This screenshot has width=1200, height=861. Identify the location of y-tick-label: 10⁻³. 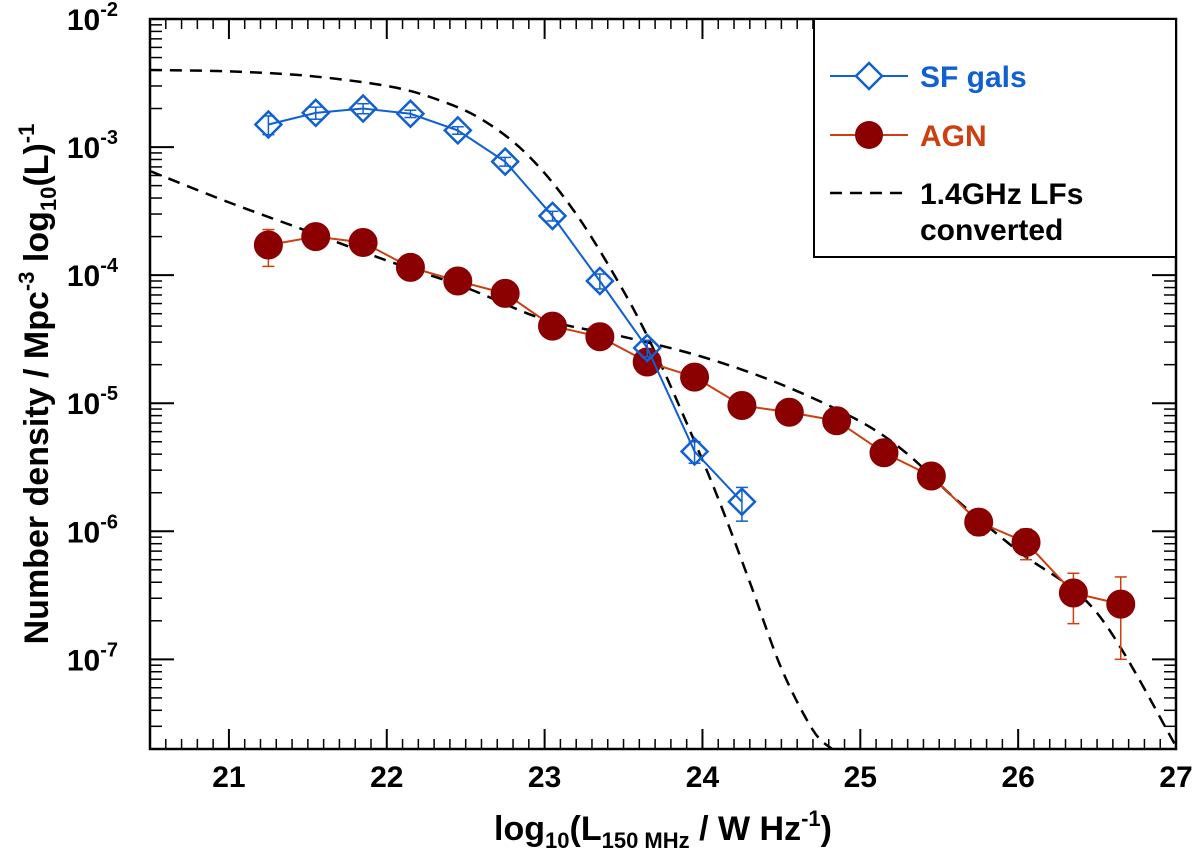
(92, 146).